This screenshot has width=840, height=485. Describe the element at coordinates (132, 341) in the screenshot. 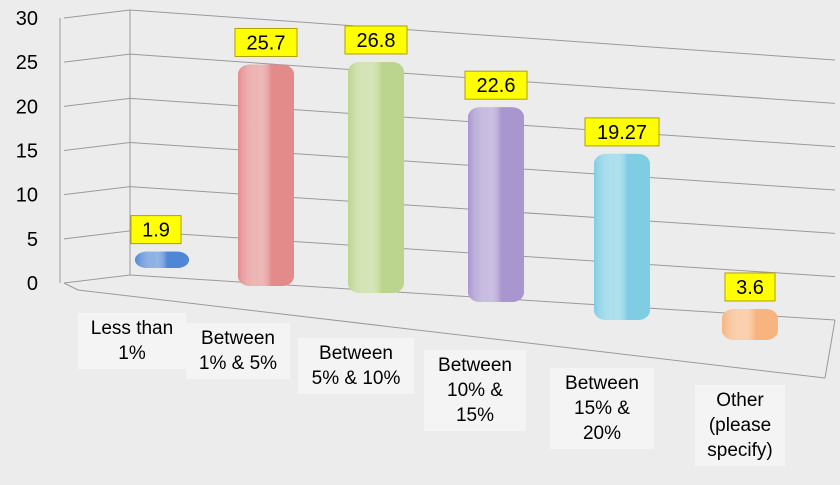

I see `x-tick-label: Less than 1%` at that location.